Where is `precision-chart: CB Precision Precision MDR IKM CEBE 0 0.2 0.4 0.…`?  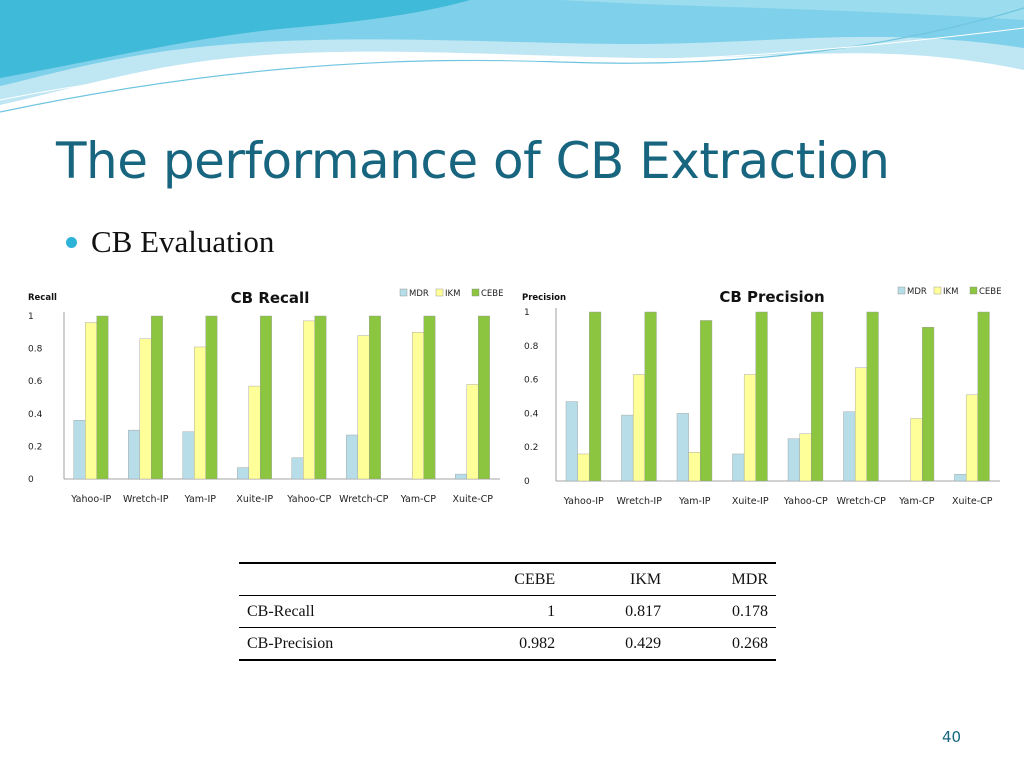
precision-chart: CB Precision Precision MDR IKM CEBE 0 0.2 0.4 0.… is located at coordinates (761, 396).